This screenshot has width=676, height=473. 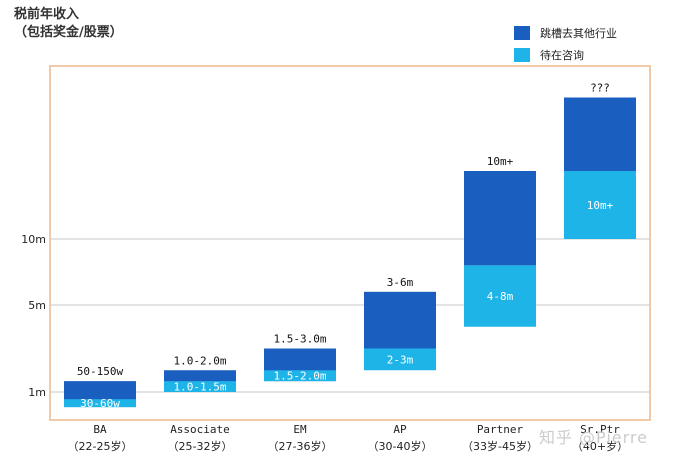 I want to click on data-label-switch: 50-150w, so click(x=100, y=371).